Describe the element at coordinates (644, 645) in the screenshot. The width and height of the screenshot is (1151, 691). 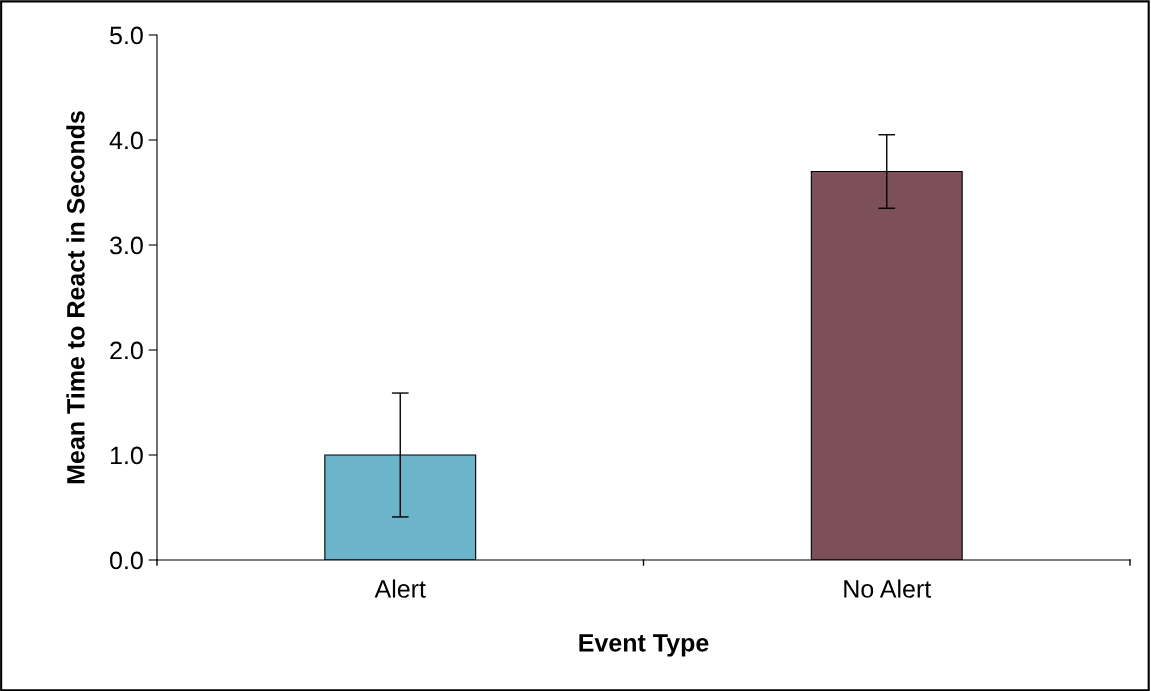
I see `x-axis-title: Event Type` at that location.